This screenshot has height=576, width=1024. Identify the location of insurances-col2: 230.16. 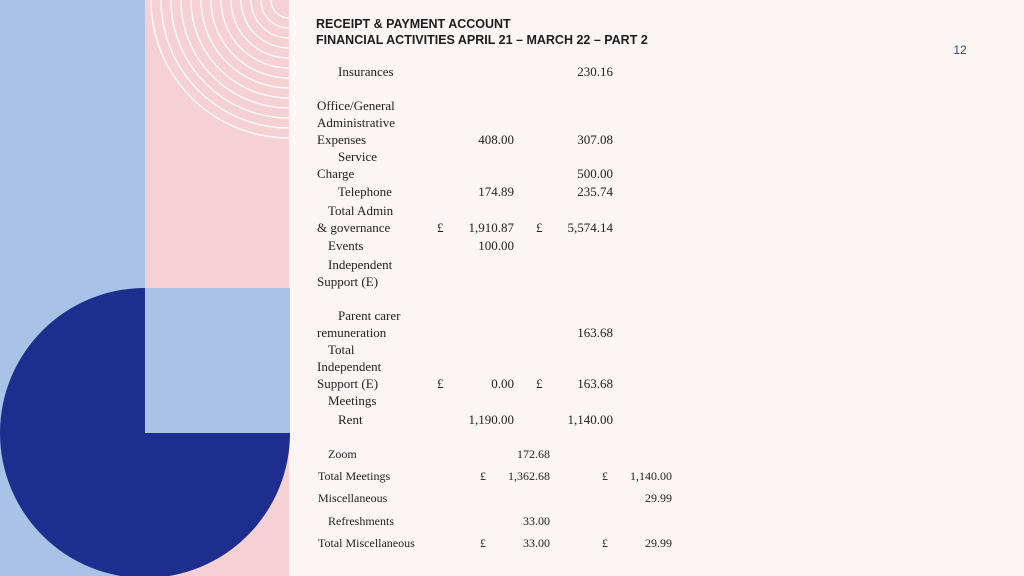
(595, 71).